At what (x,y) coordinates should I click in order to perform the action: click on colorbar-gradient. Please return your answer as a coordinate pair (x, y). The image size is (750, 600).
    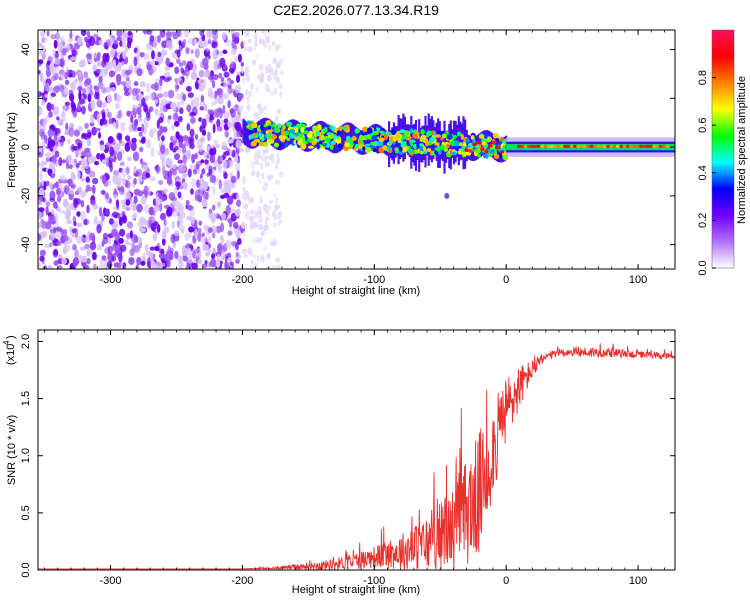
    Looking at the image, I should click on (723, 149).